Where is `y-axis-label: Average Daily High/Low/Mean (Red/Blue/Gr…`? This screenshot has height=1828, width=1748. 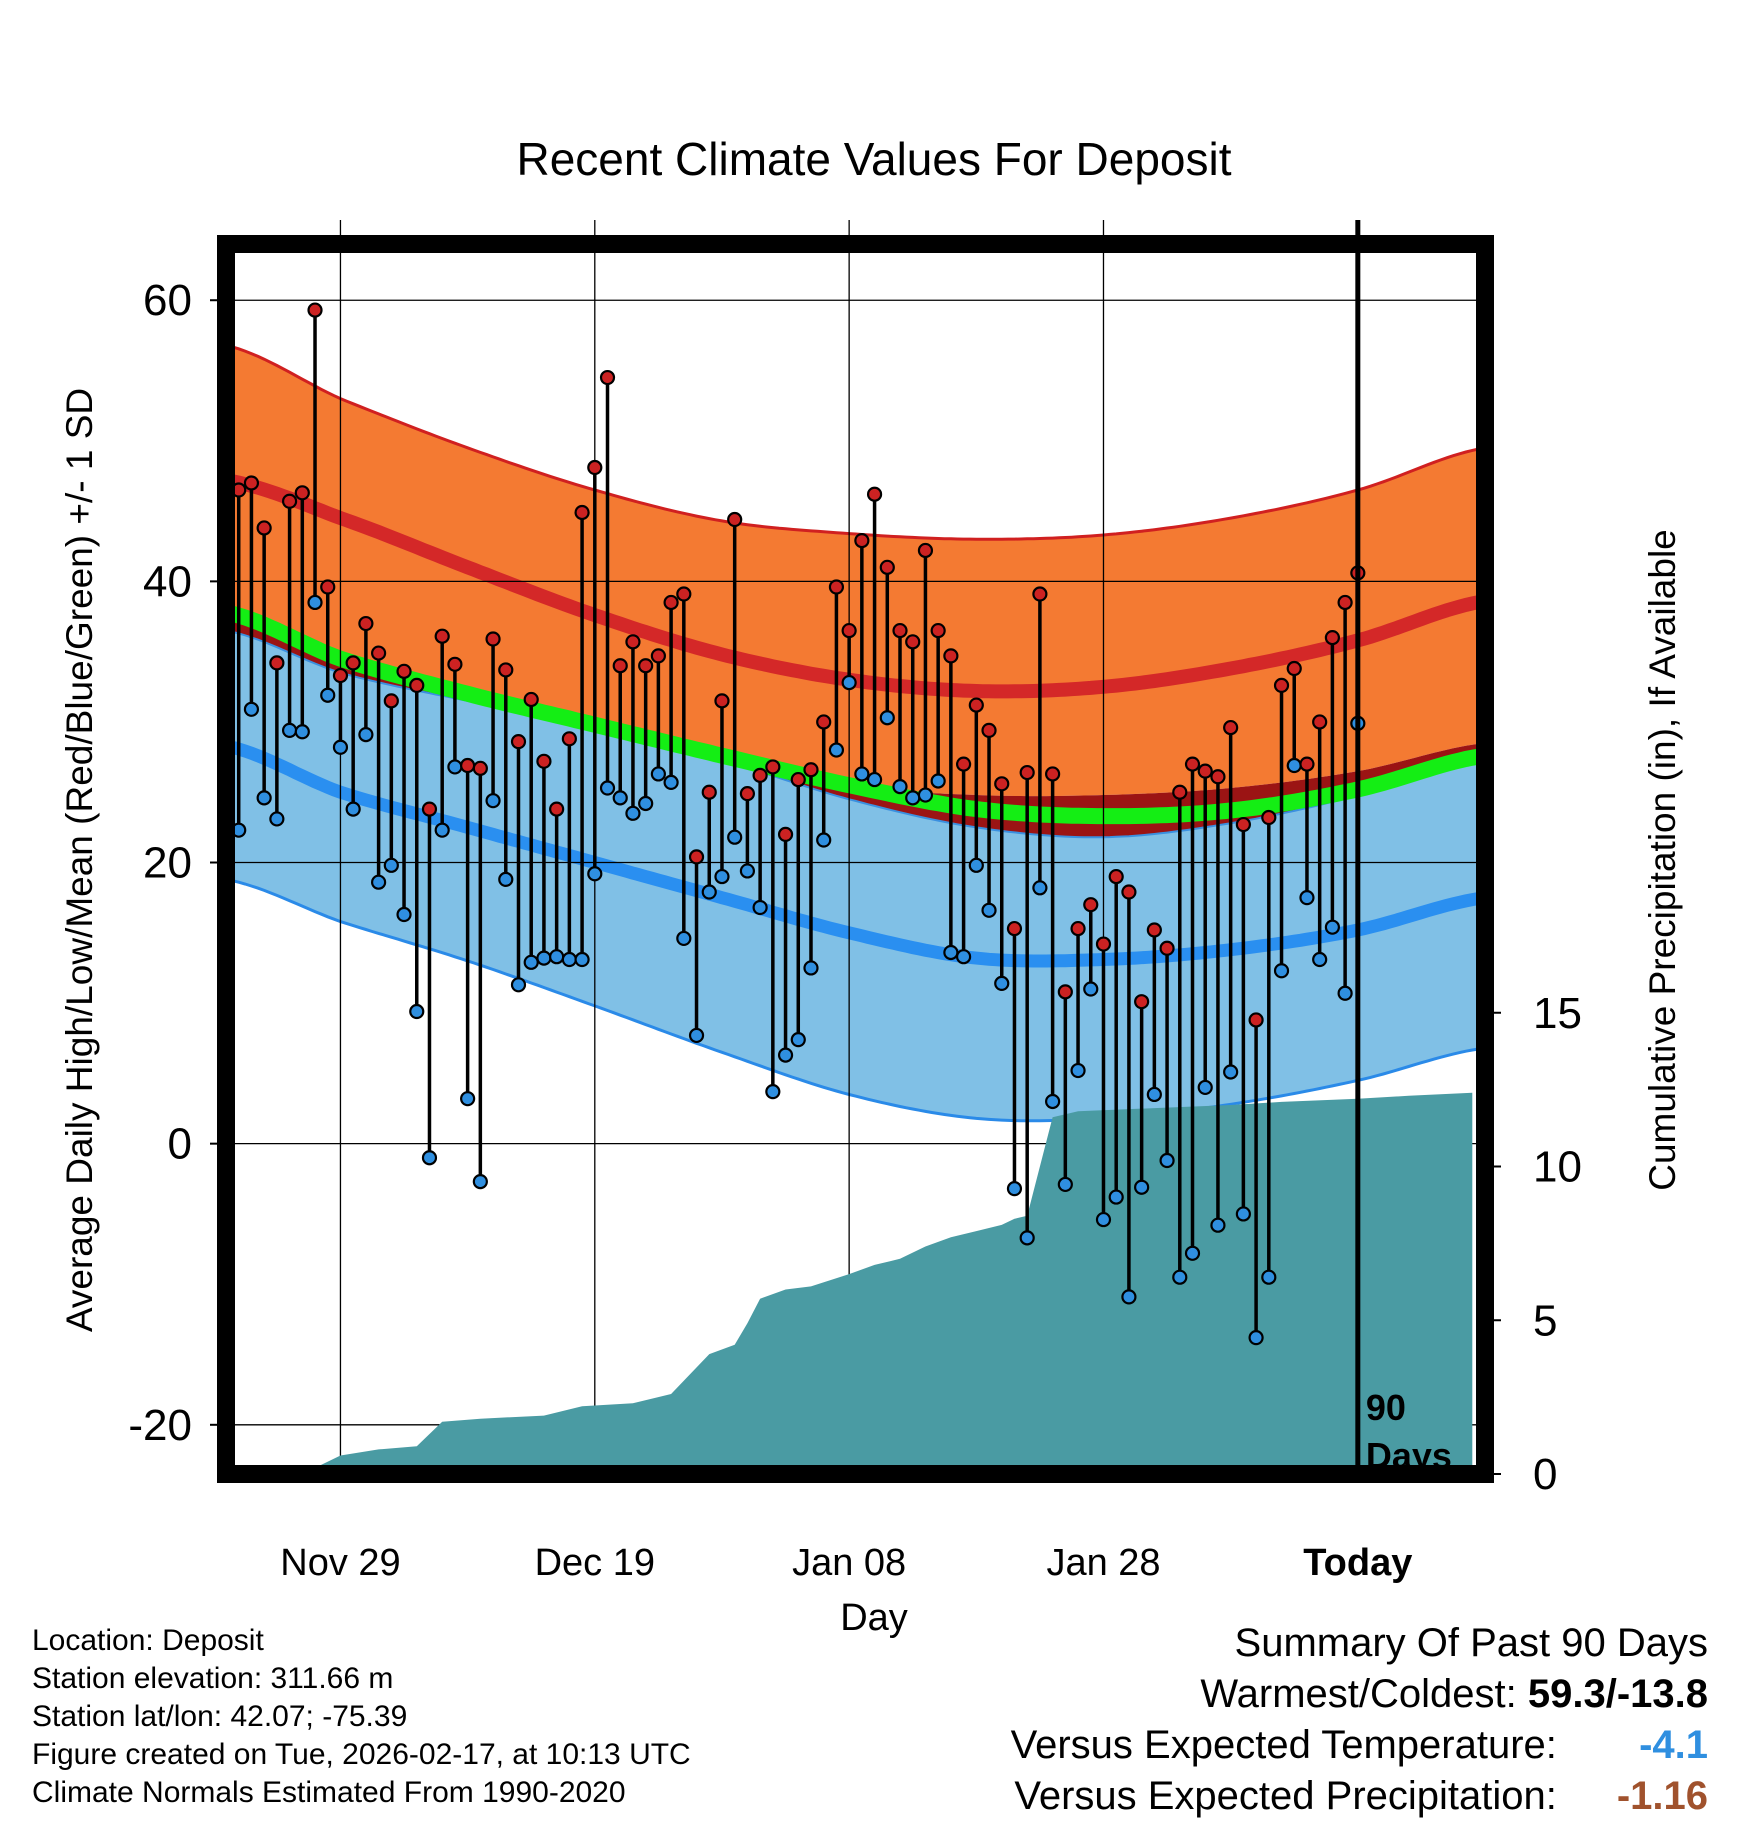 y-axis-label: Average Daily High/Low/Mean (Red/Blue/Gr… is located at coordinates (79, 860).